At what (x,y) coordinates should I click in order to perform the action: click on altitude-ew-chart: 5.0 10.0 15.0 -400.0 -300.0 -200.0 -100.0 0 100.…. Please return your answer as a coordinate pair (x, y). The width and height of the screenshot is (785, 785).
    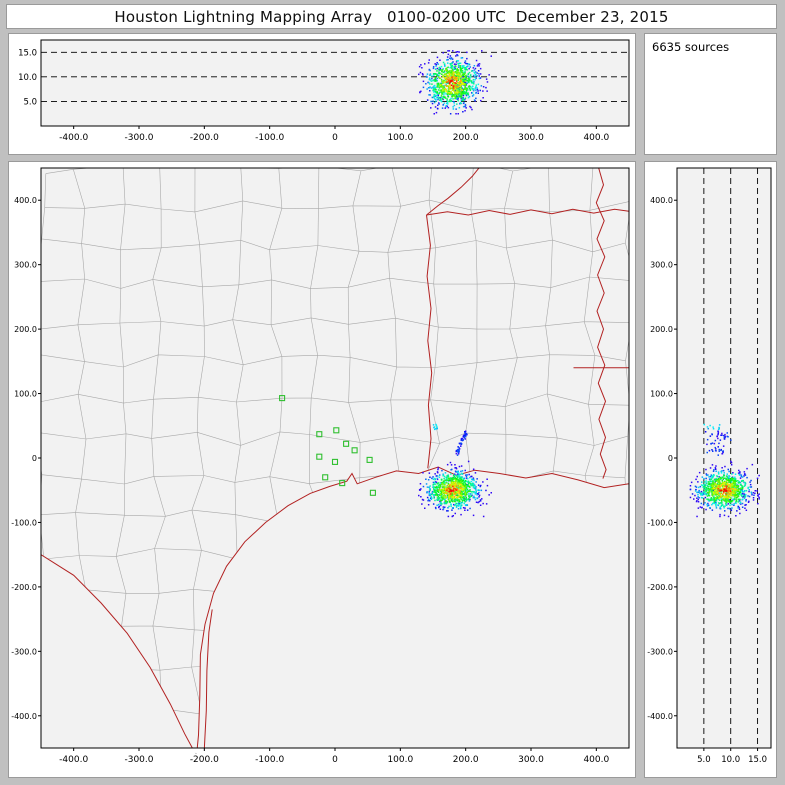
    Looking at the image, I should click on (324, 91).